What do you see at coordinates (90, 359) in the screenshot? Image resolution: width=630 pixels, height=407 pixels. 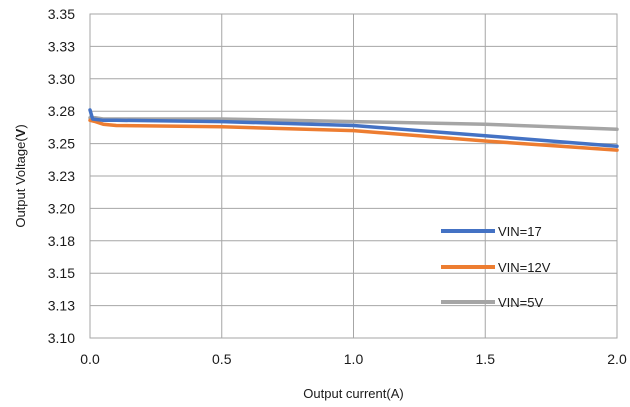 I see `x-tick-label: 0.0` at bounding box center [90, 359].